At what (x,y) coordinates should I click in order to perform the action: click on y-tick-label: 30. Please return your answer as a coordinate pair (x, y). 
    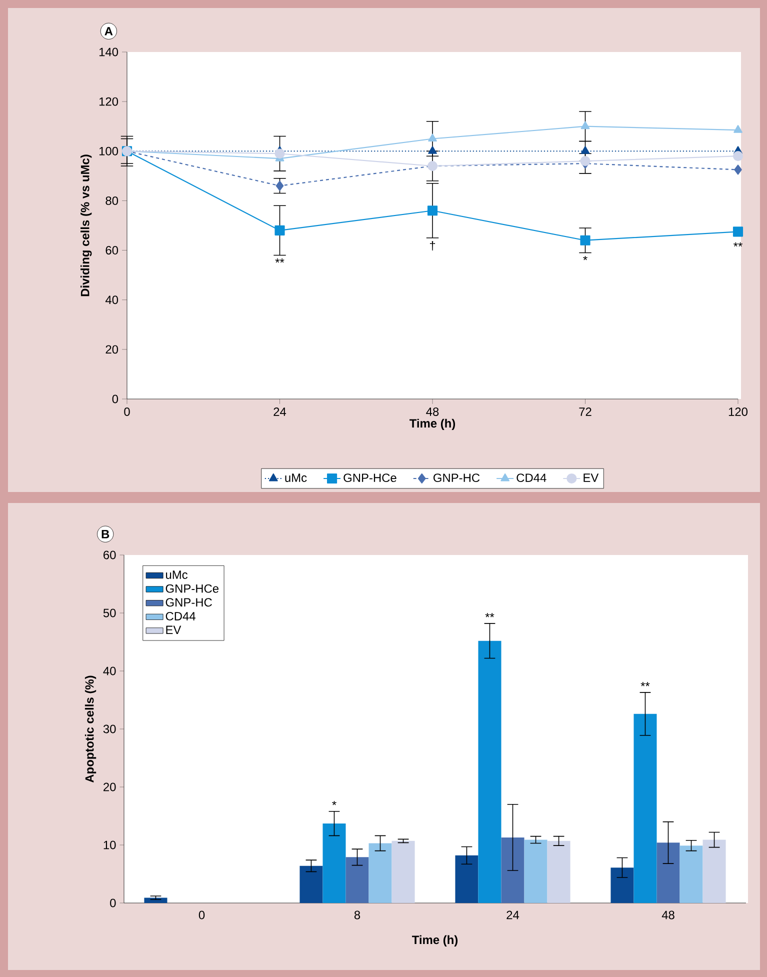
    Looking at the image, I should click on (109, 729).